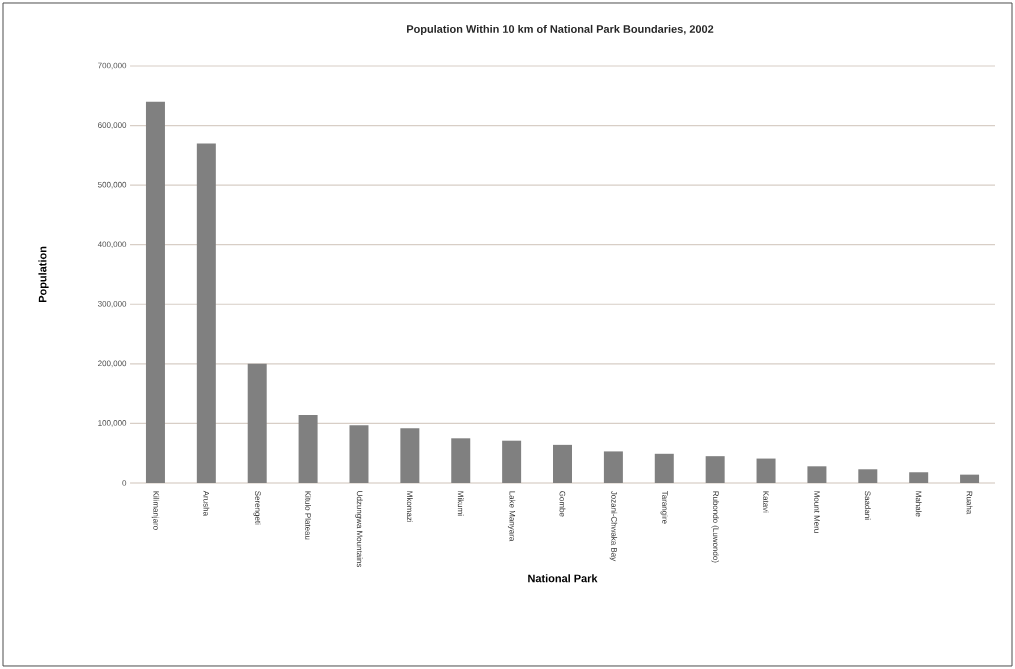 Image resolution: width=1015 pixels, height=669 pixels. I want to click on x-axis-title: National Park, so click(563, 578).